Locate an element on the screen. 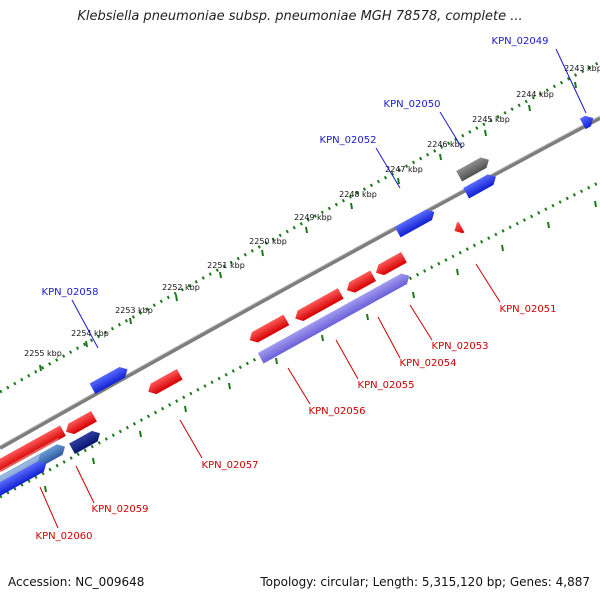 The width and height of the screenshot is (600, 600). gene-arrow-kpn02060 is located at coordinates (35, 446).